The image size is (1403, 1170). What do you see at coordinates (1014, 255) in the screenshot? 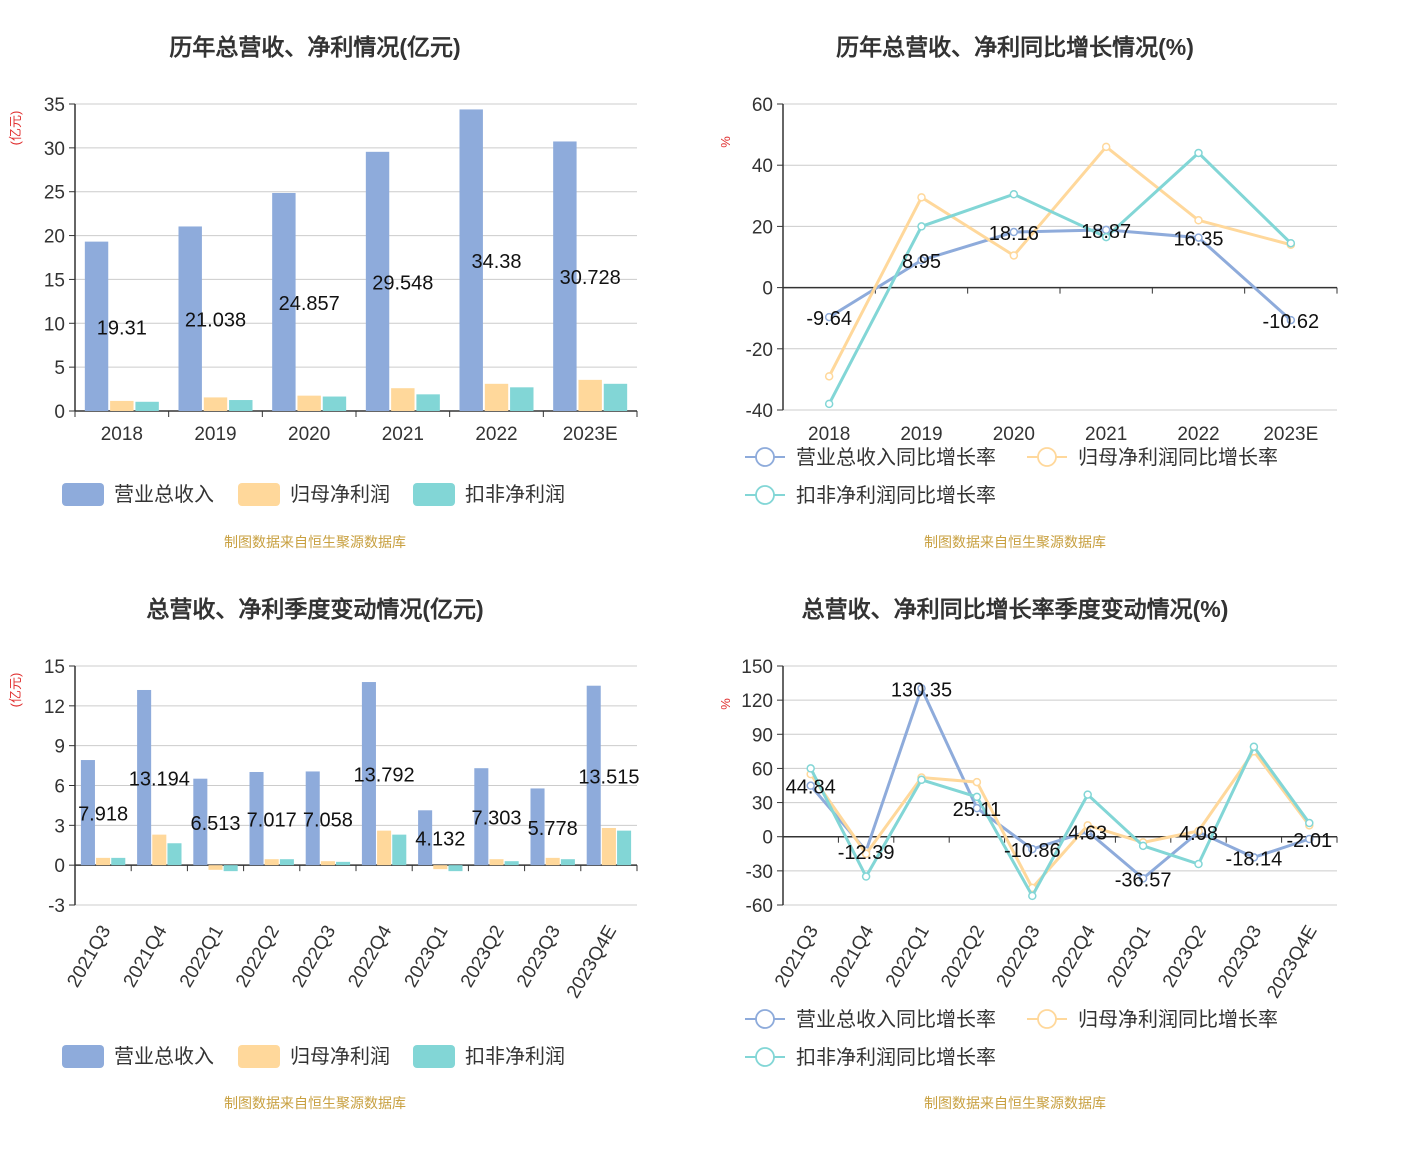
I see `point-归母净利润同比增长率-2020` at bounding box center [1014, 255].